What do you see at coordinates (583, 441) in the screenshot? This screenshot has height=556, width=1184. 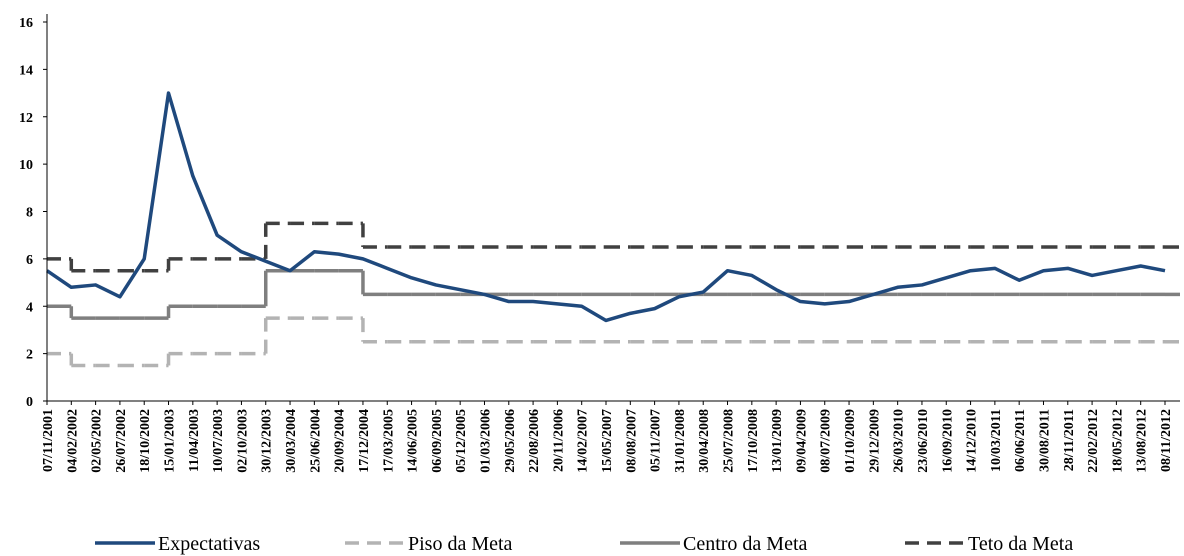 I see `x-tick-label: 14/02/2007` at bounding box center [583, 441].